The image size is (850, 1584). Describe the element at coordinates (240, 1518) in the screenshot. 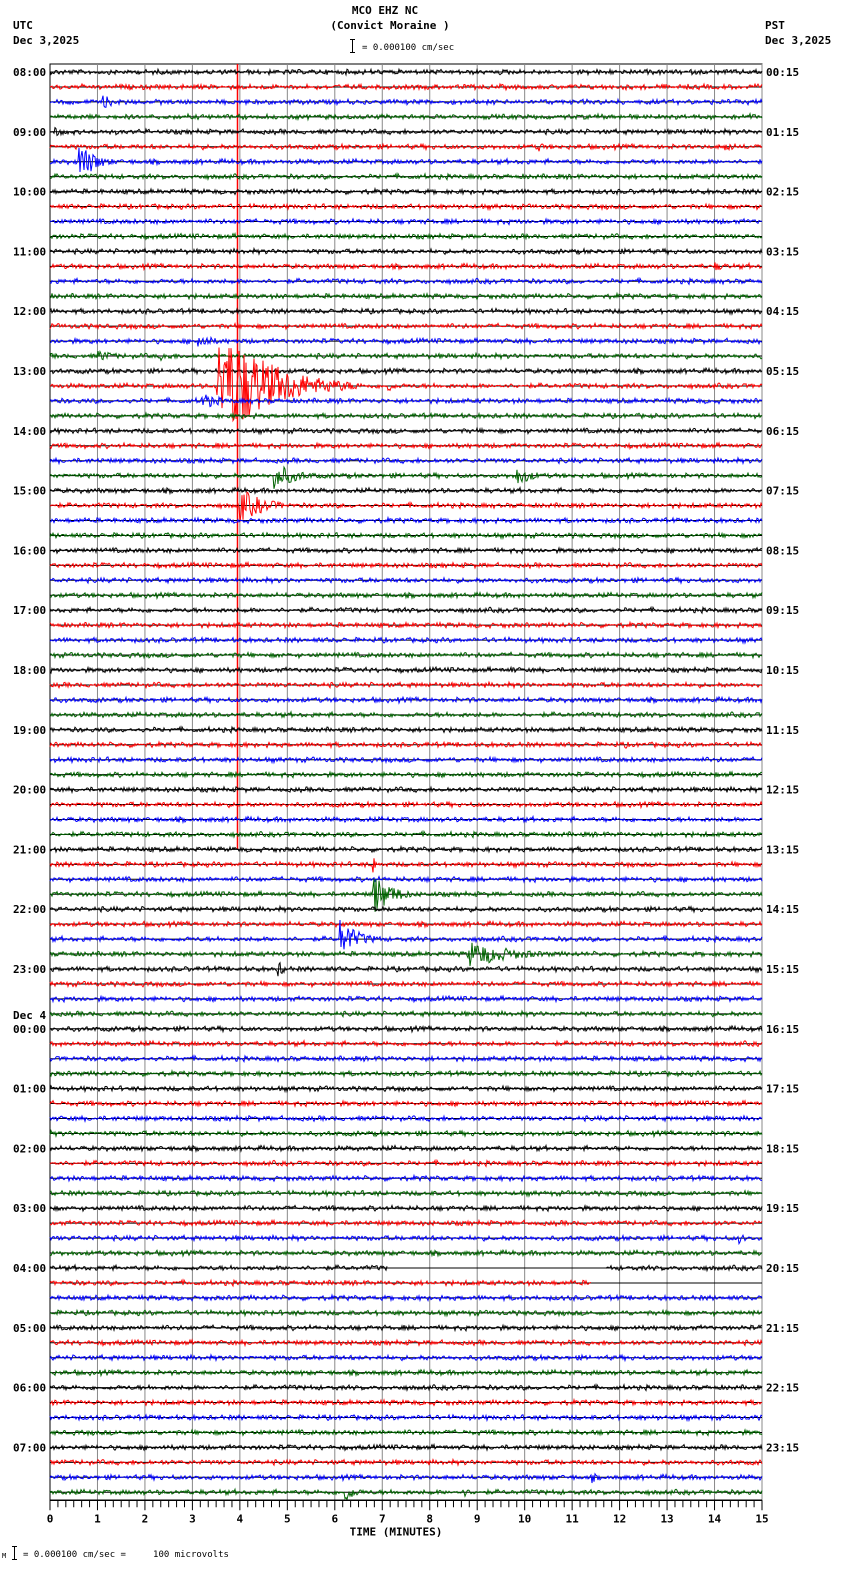

I see `x-tick-label: 4` at that location.